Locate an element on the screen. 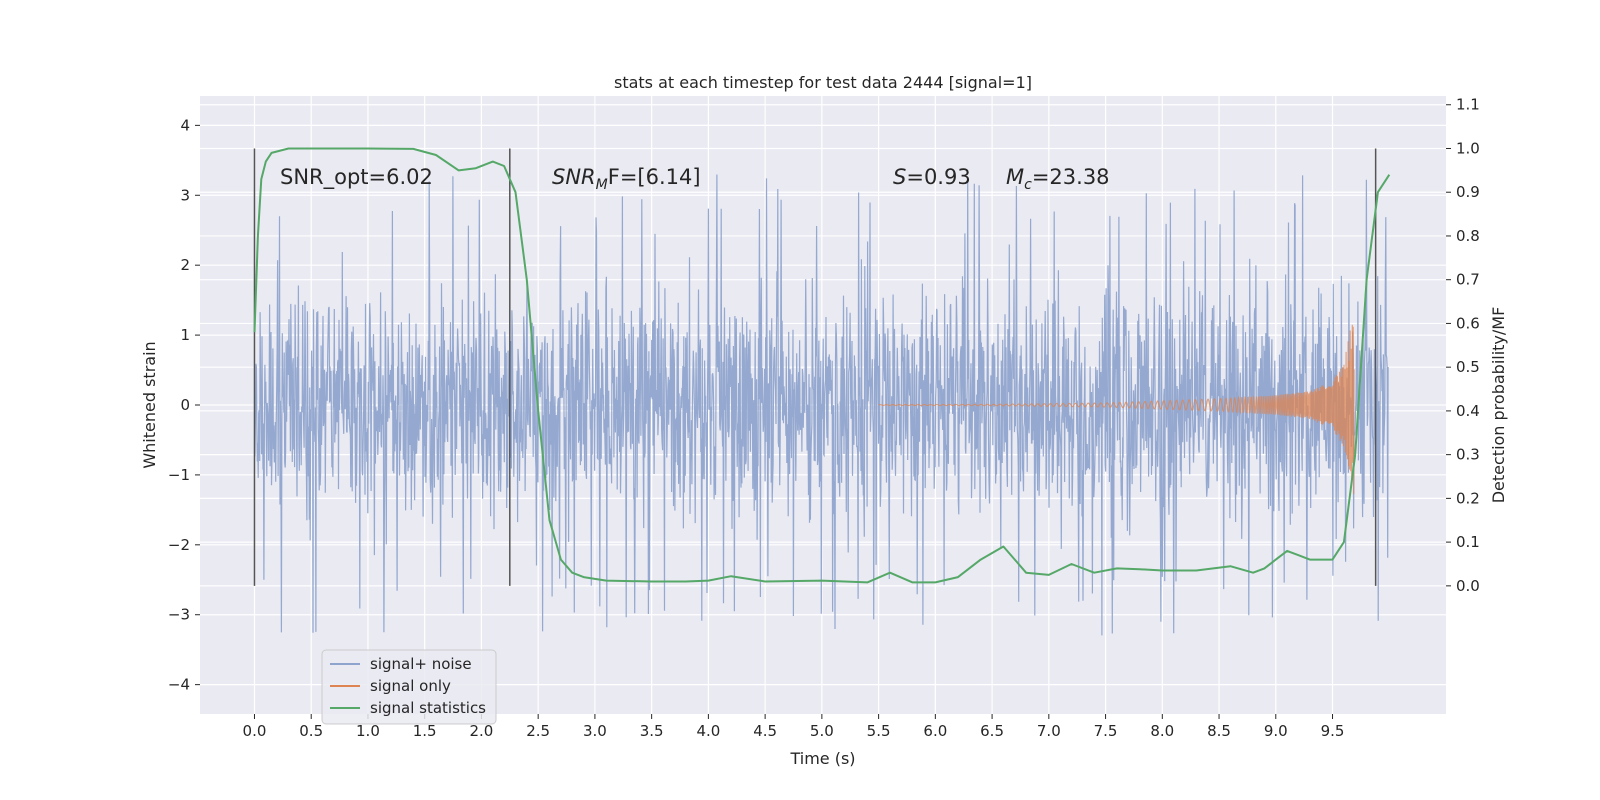  y-right-tick-label: 0.5 is located at coordinates (1468, 367).